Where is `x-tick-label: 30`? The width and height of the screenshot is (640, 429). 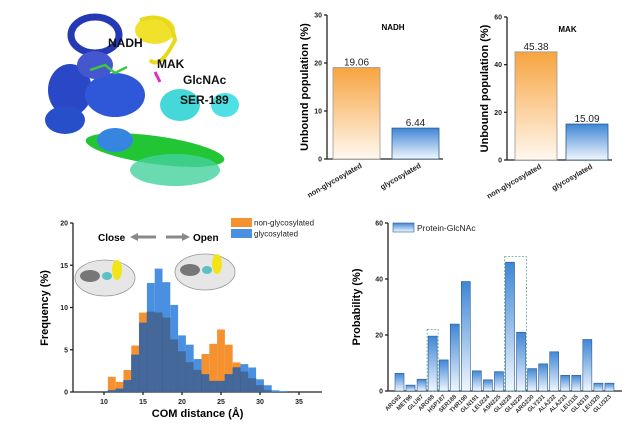 x-tick-label: 30 is located at coordinates (260, 402).